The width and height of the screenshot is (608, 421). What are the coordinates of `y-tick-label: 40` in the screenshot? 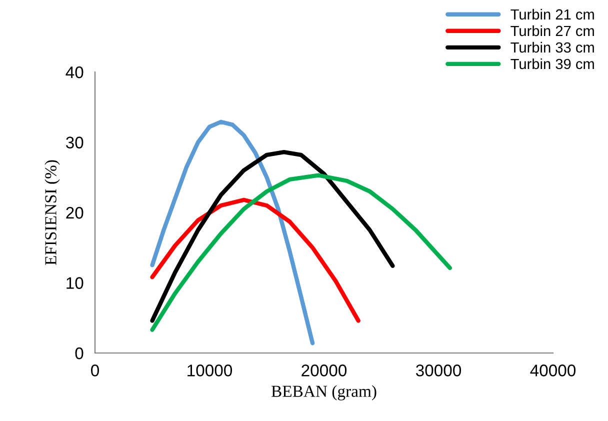 It's located at (75, 72).